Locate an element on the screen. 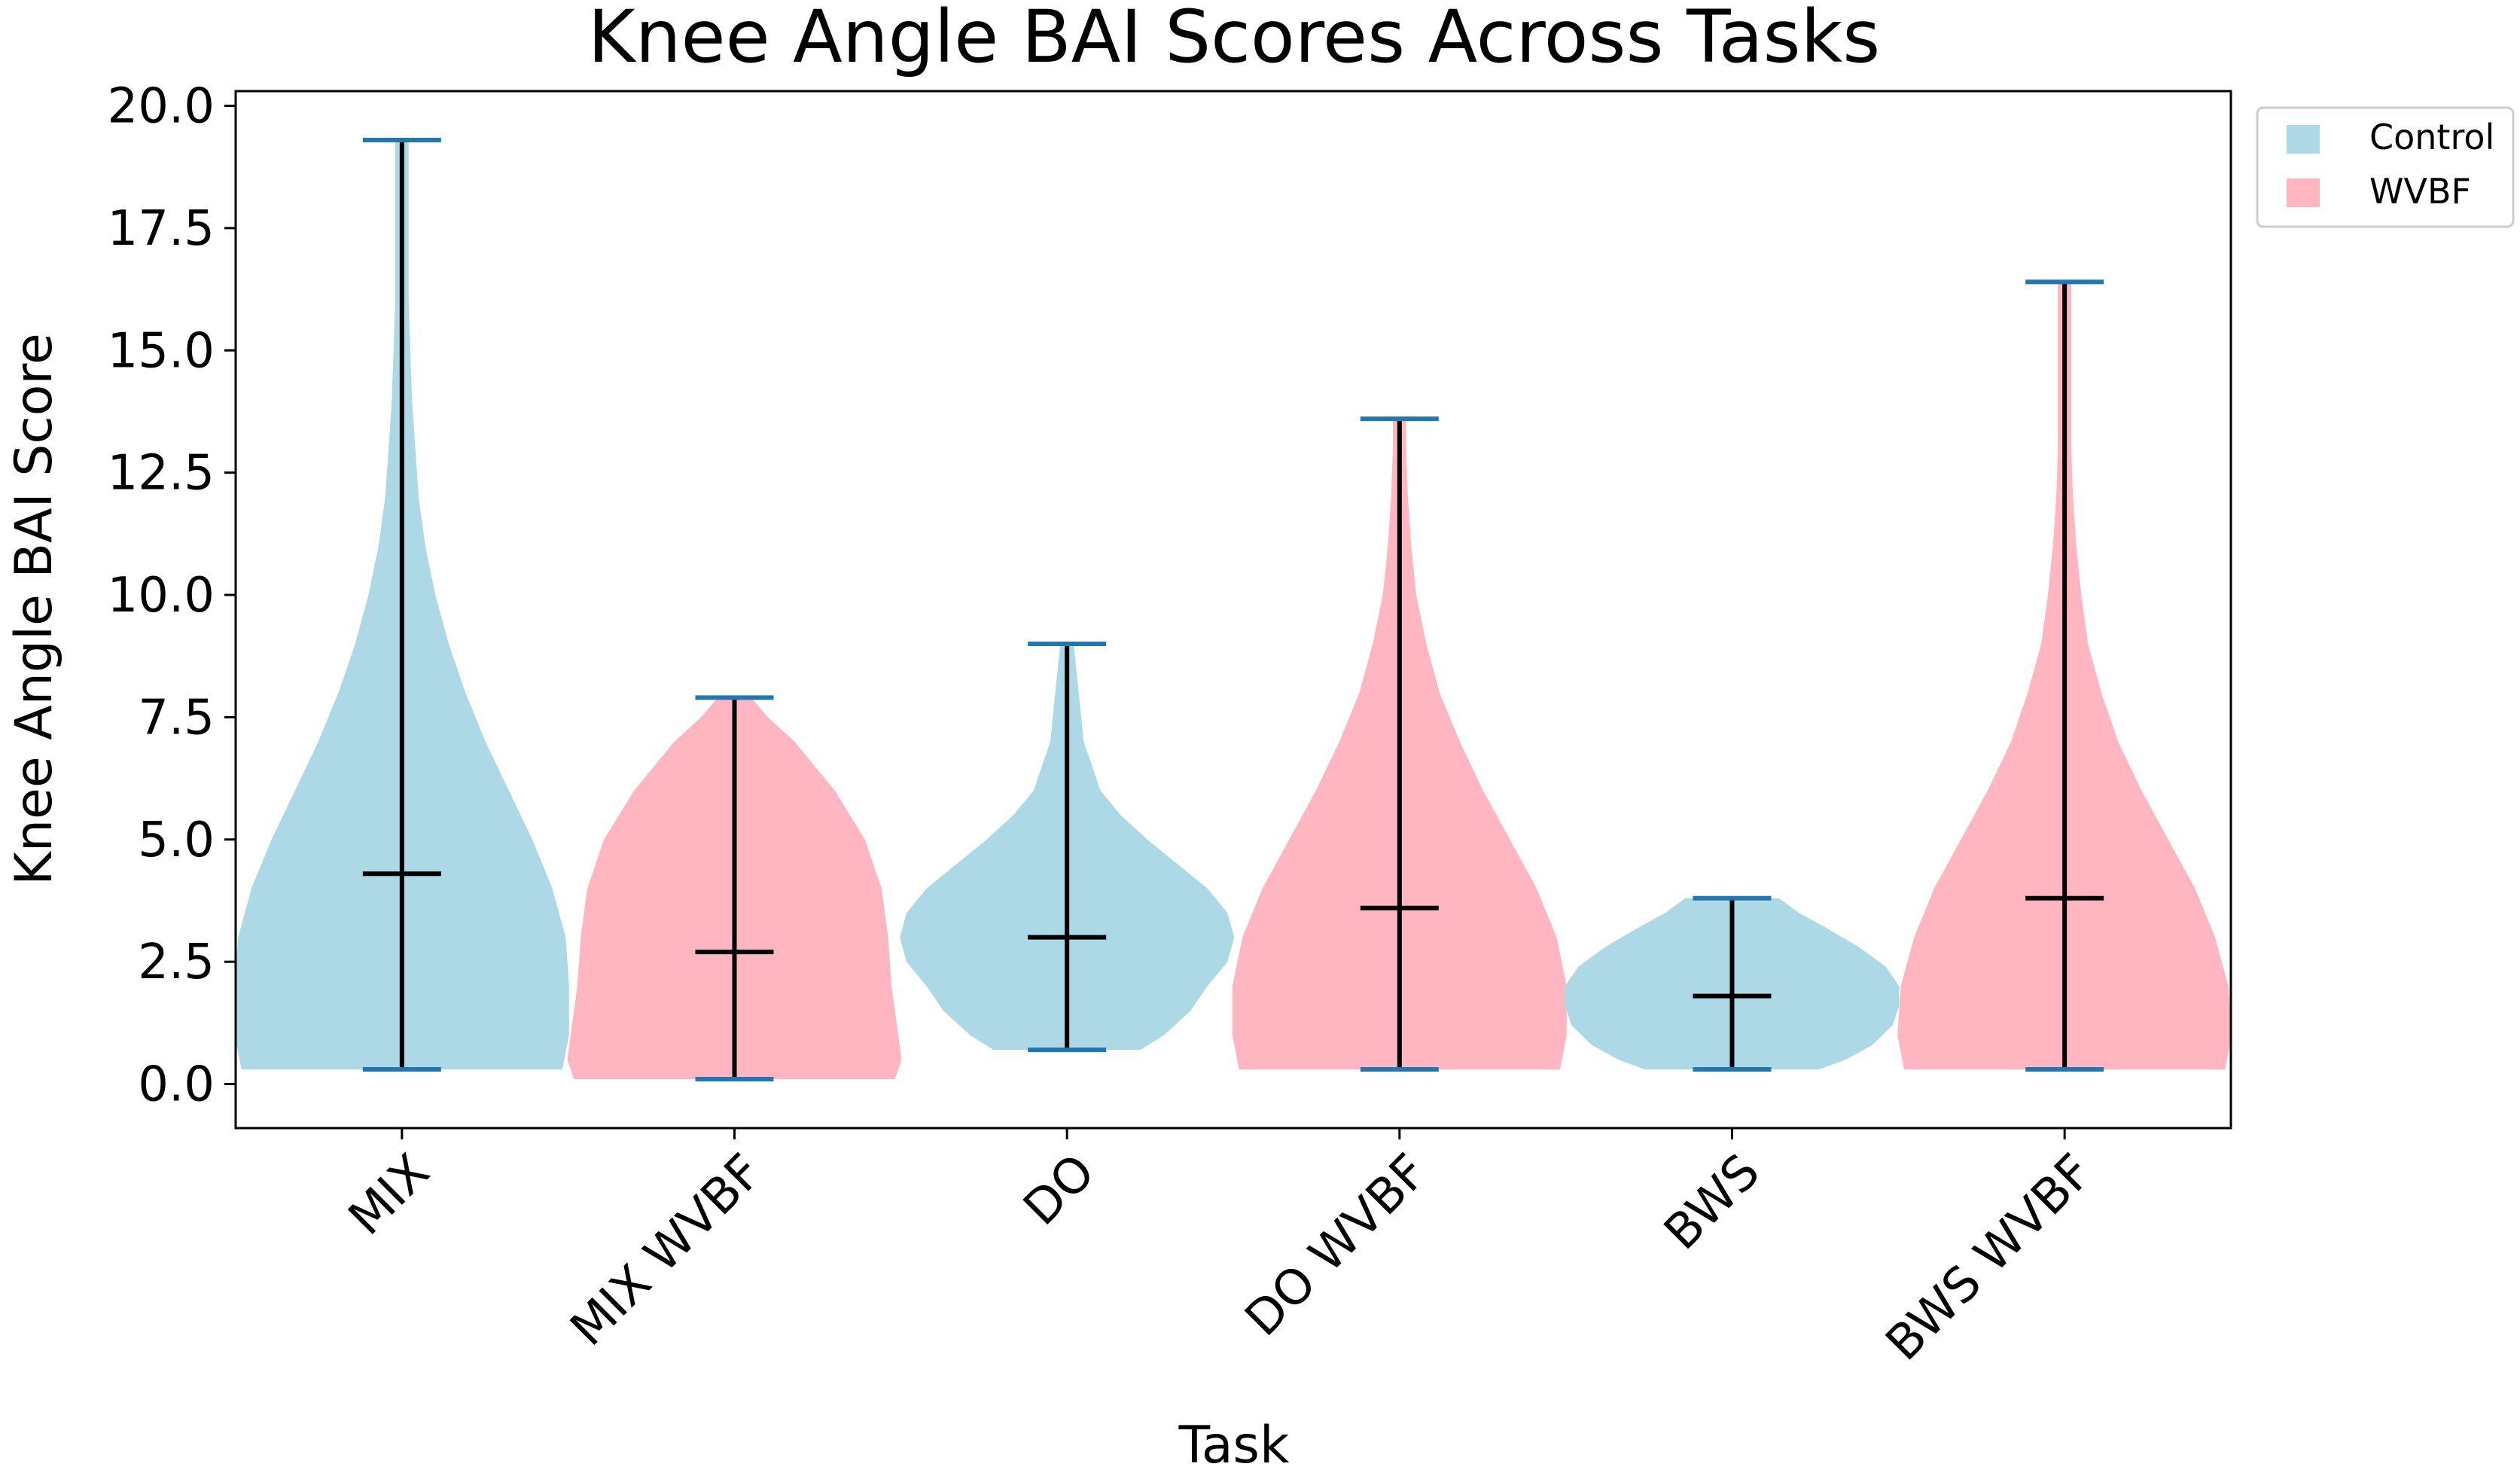  y-tick-label: 5.0 is located at coordinates (176, 840).